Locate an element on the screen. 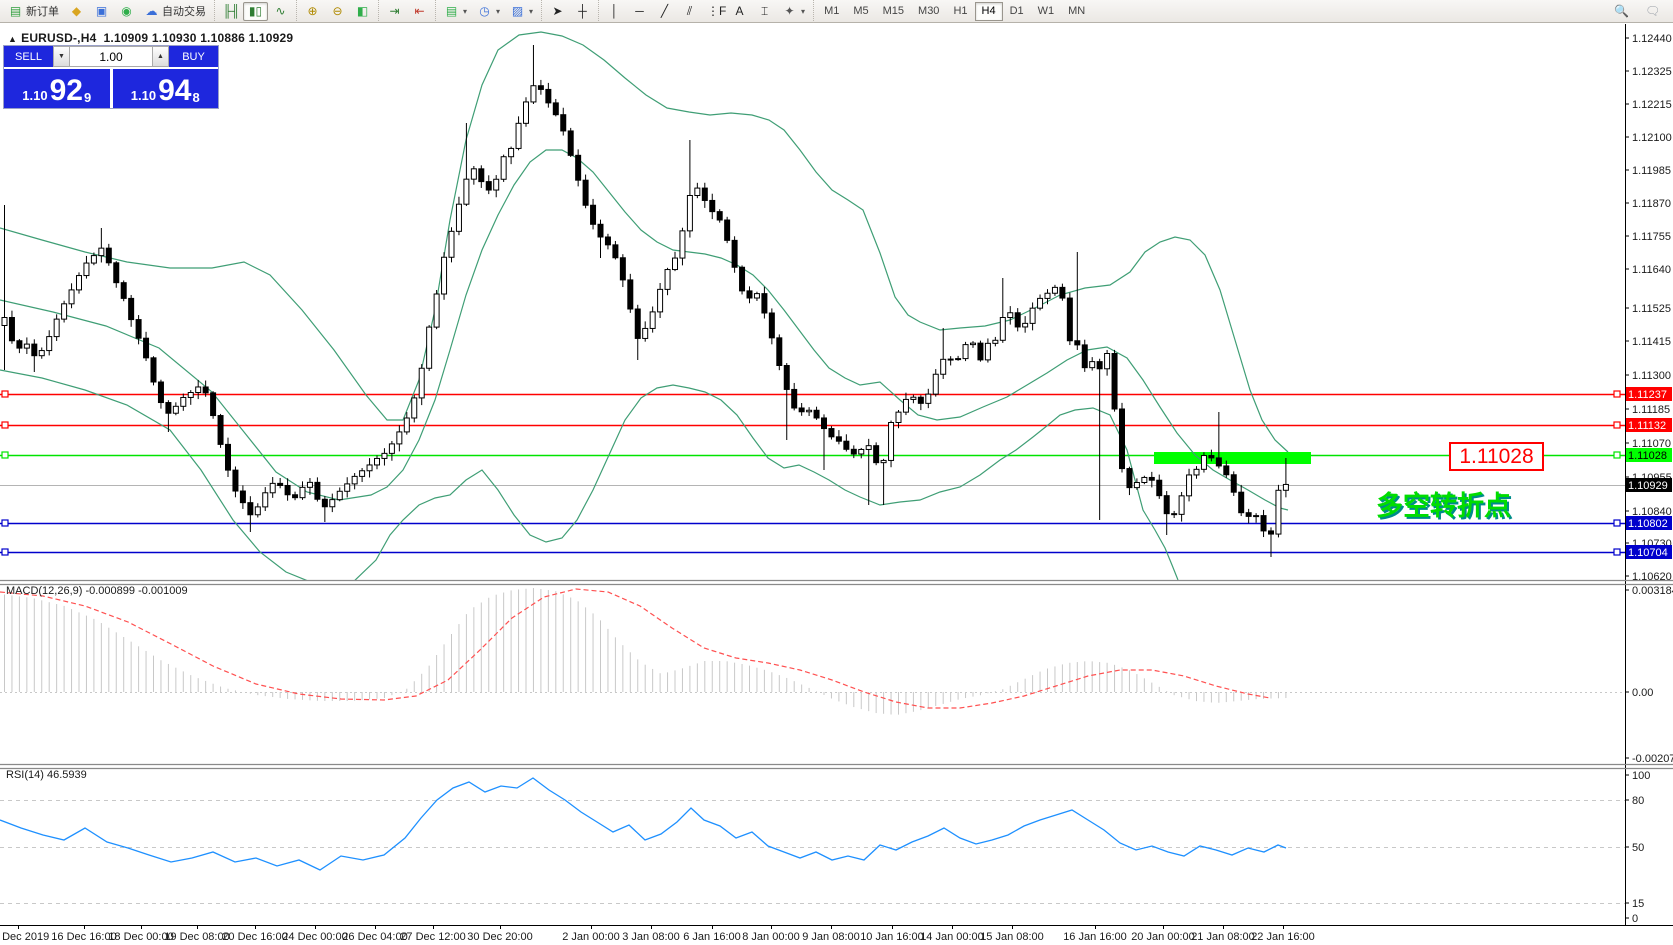  trendline-button: ╱ is located at coordinates (664, 11).